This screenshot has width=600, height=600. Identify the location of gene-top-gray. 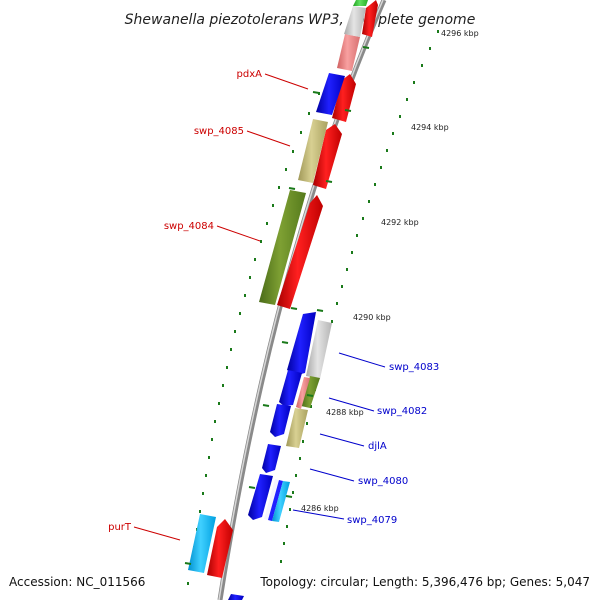
(355, 21).